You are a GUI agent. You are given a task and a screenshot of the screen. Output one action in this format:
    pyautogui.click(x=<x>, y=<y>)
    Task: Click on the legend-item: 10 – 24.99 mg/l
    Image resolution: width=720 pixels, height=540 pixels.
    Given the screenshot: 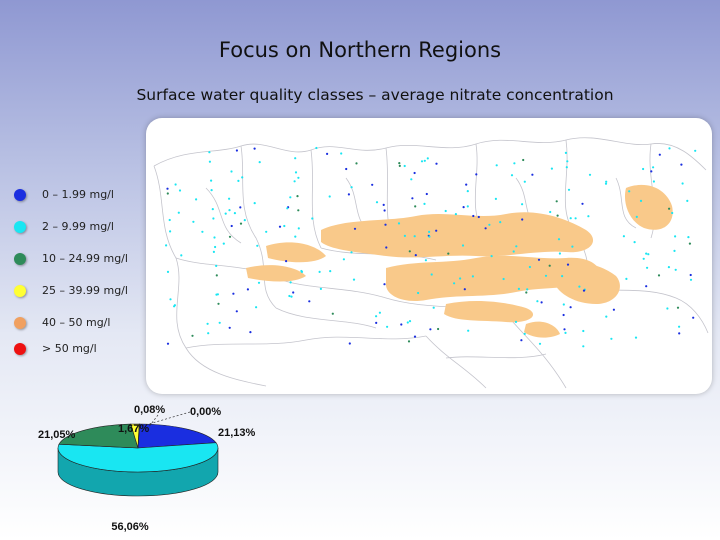 What is the action you would take?
    pyautogui.click(x=71, y=259)
    